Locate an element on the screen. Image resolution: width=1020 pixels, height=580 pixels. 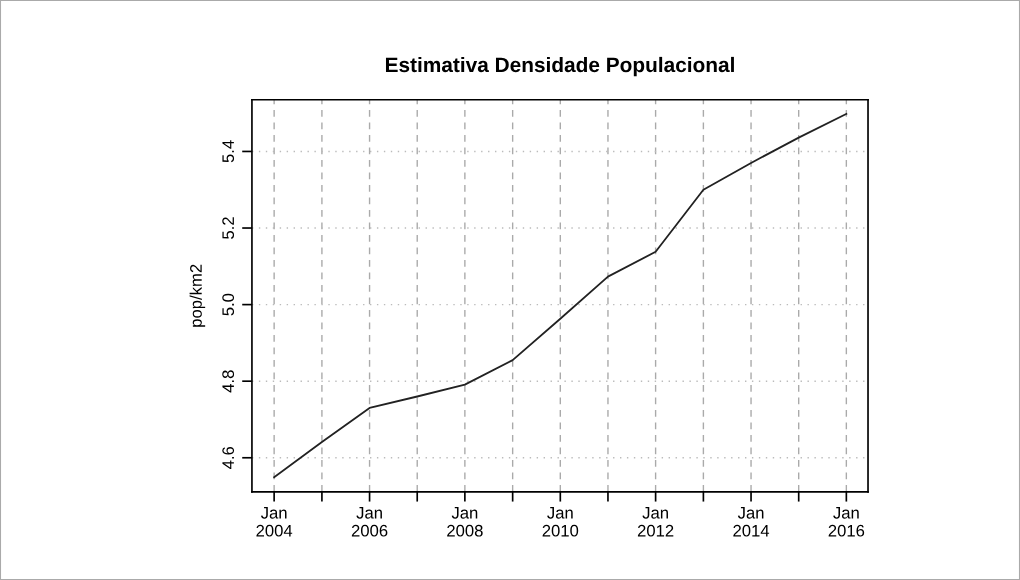
x-tick-label: Jan 2014 is located at coordinates (751, 522).